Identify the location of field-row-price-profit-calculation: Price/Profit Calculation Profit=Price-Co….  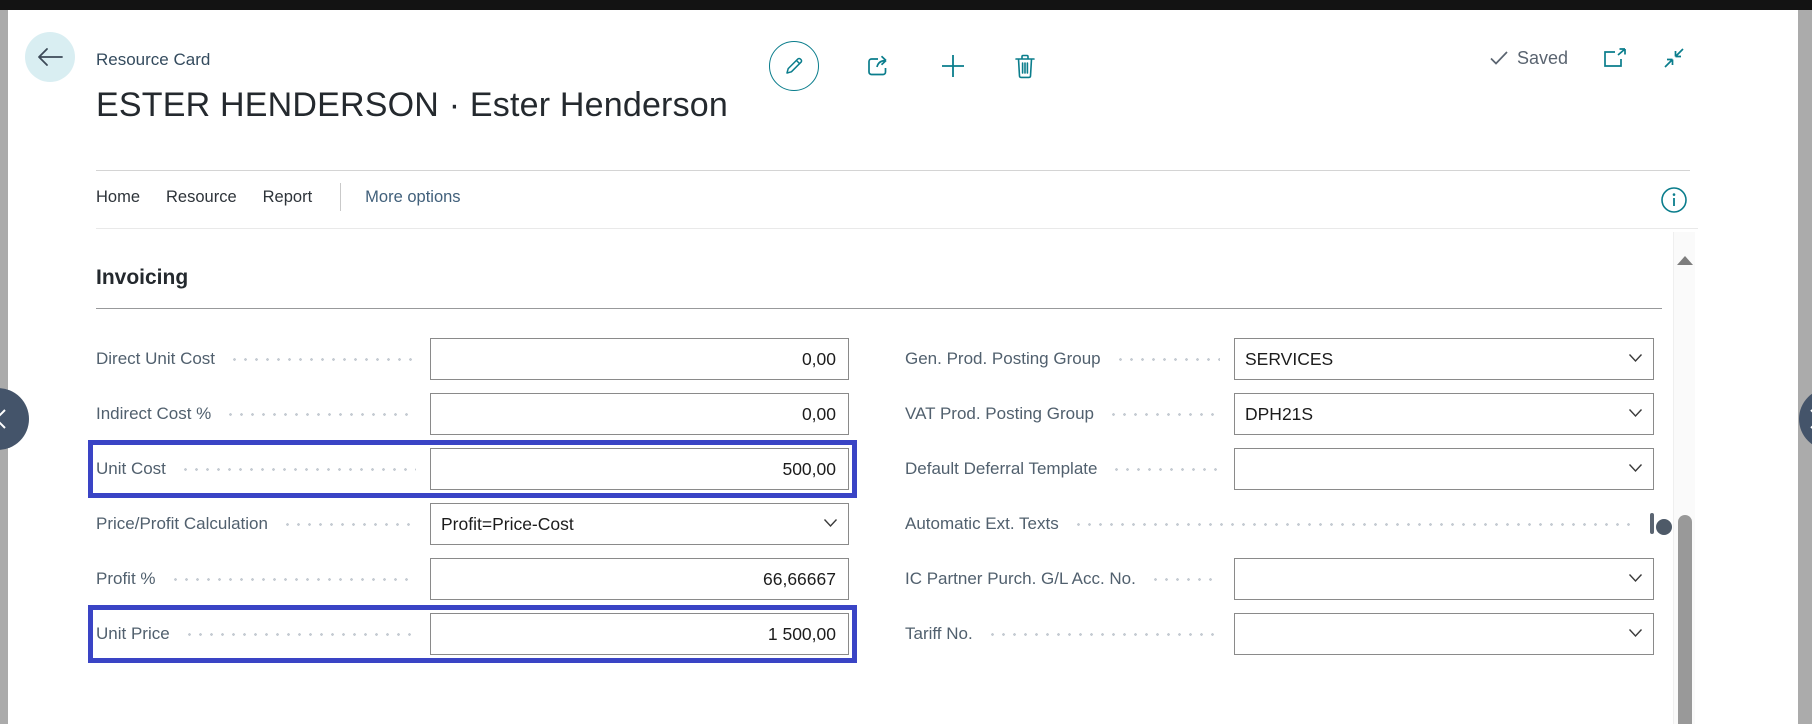
(472, 524).